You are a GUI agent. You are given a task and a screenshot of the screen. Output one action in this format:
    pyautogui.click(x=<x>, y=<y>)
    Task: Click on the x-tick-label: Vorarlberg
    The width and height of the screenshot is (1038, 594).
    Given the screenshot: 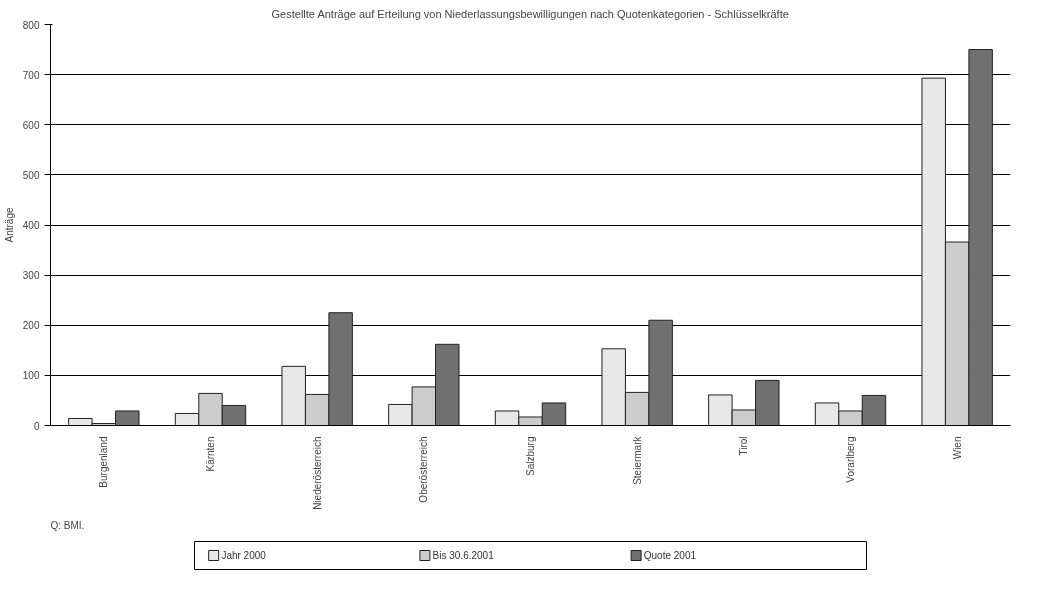 What is the action you would take?
    pyautogui.click(x=850, y=459)
    